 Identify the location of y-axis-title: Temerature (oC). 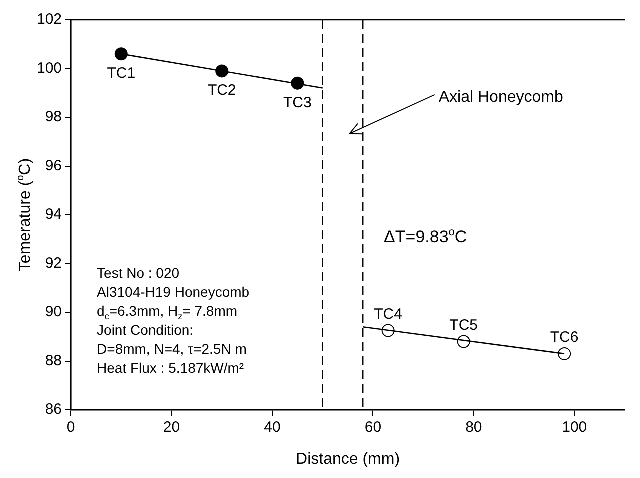
(25, 215).